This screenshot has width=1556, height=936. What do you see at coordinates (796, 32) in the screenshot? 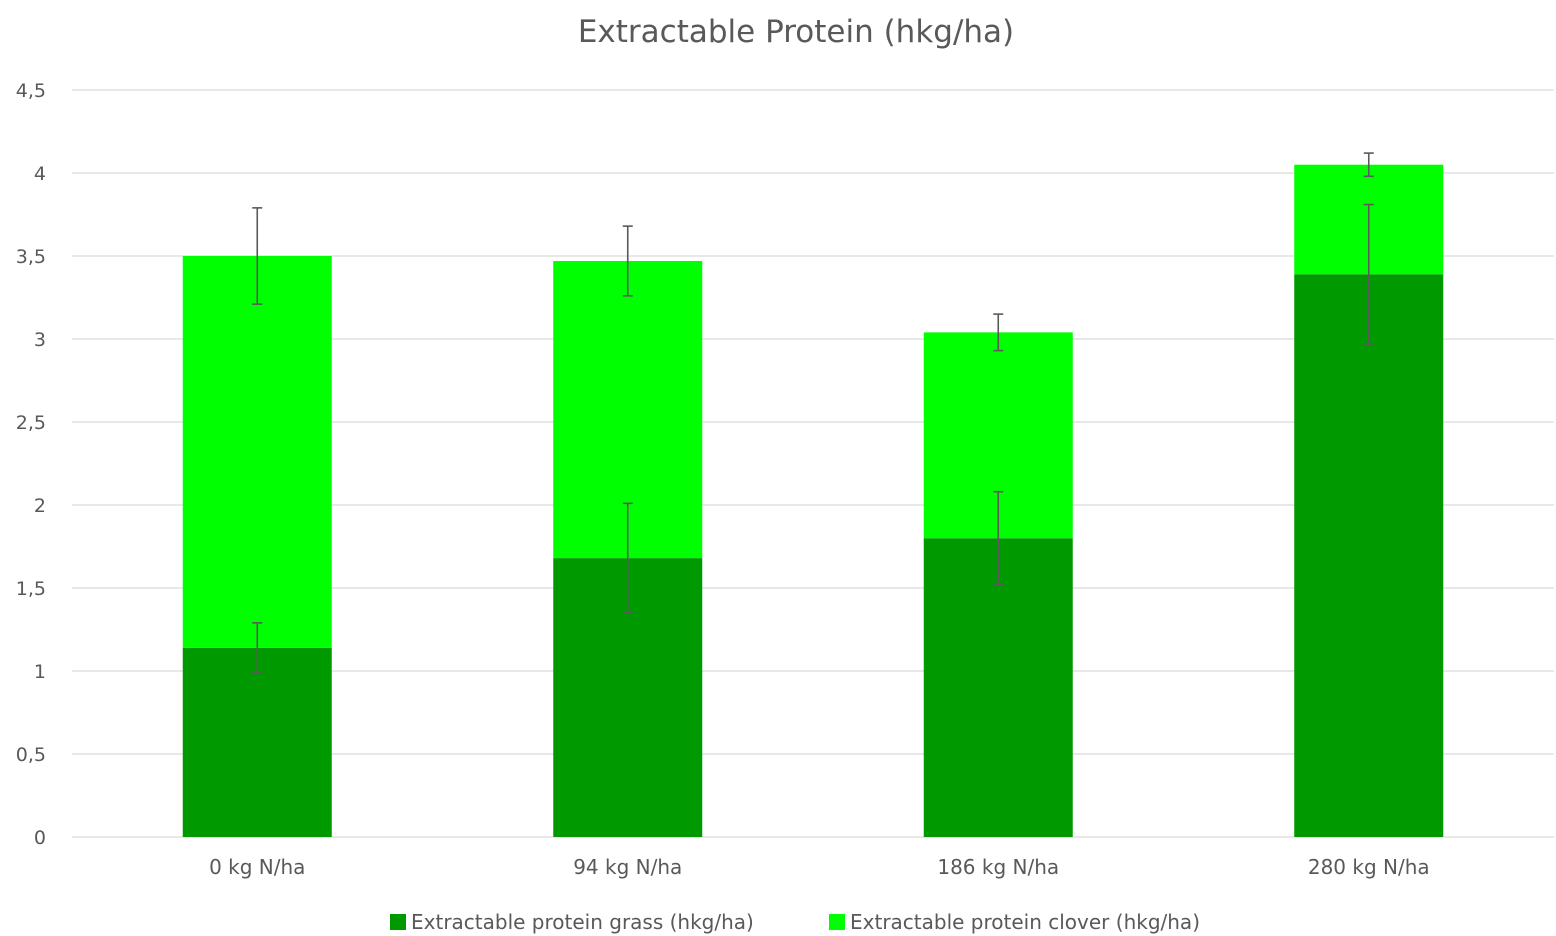
I see `chart-title: Extractable Protein (hkg/ha)` at bounding box center [796, 32].